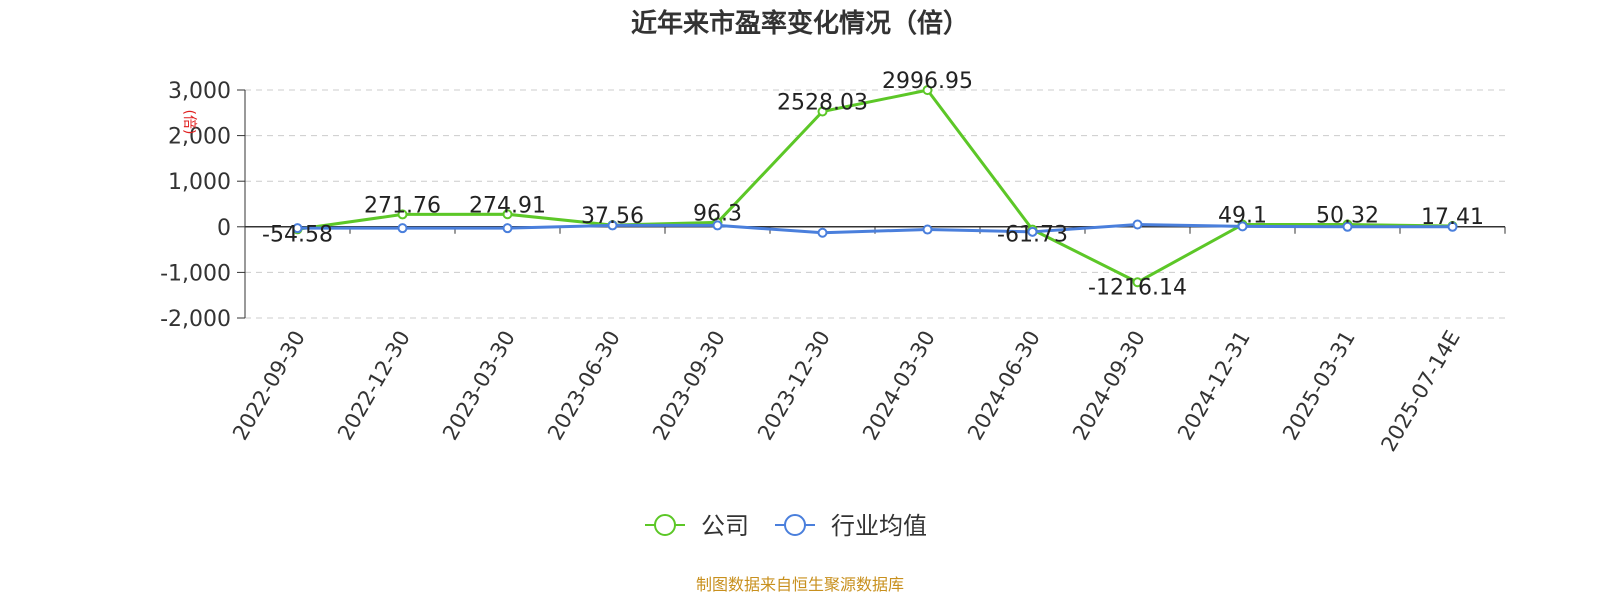 The height and width of the screenshot is (600, 1600). I want to click on data-label: 274.91, so click(507, 205).